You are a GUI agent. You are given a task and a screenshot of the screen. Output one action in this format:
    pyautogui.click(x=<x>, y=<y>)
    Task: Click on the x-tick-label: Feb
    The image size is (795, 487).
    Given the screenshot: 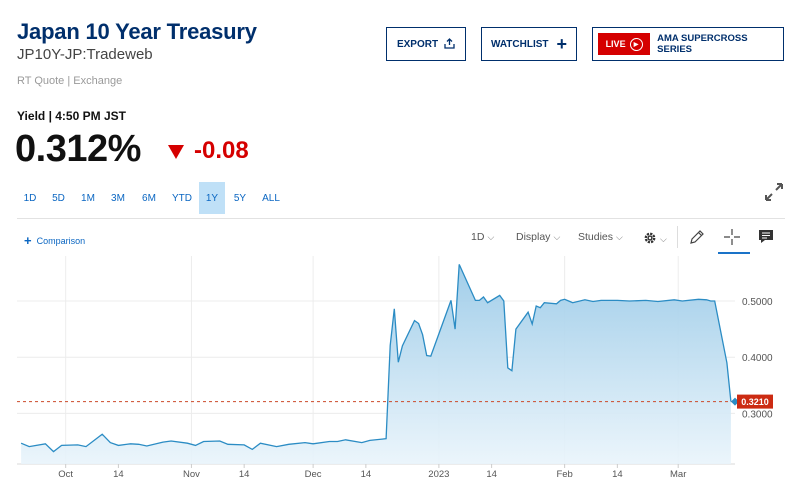 What is the action you would take?
    pyautogui.click(x=564, y=474)
    